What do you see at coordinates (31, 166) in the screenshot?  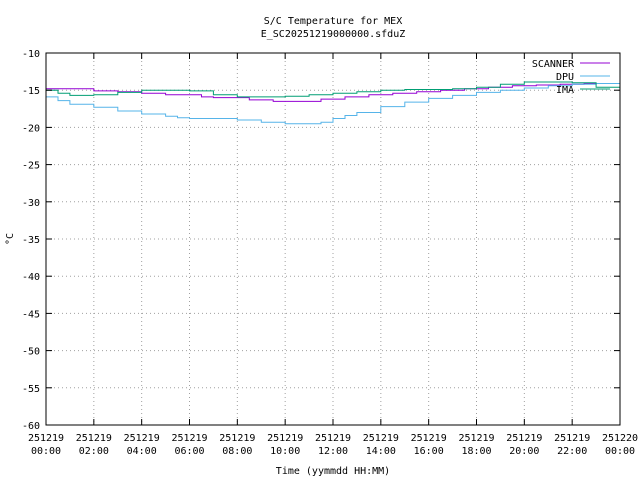 I see `y-tick-label: -25` at bounding box center [31, 166].